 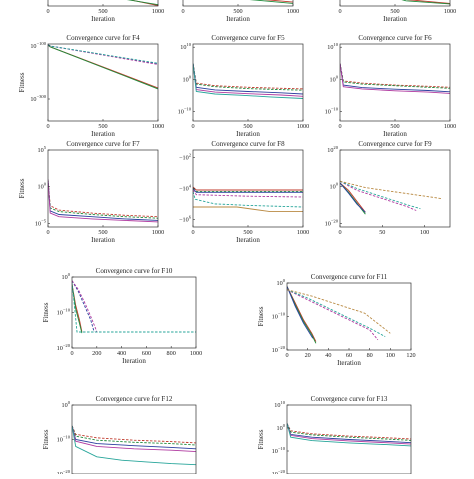 What do you see at coordinates (103, 19) in the screenshot?
I see `x-axis-label-f1: Iteration` at bounding box center [103, 19].